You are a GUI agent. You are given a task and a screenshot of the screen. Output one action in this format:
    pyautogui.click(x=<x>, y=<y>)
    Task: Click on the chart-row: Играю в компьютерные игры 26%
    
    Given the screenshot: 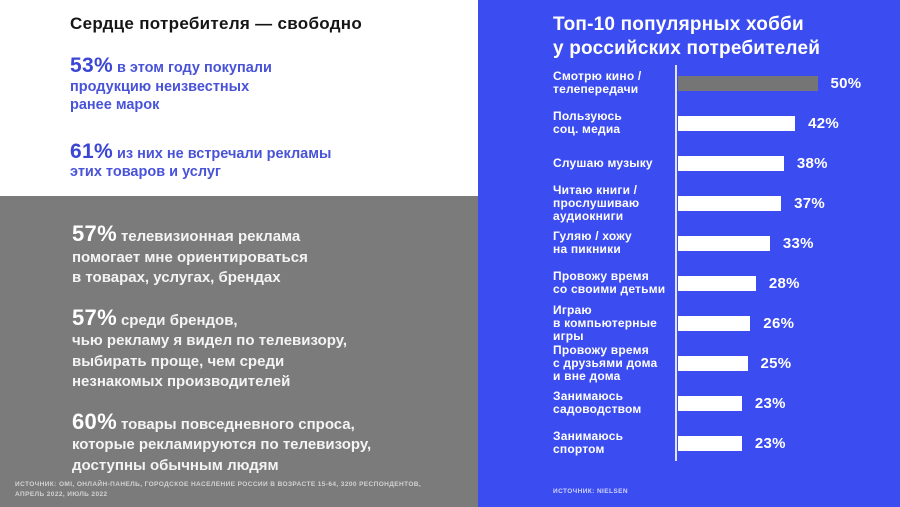 What is the action you would take?
    pyautogui.click(x=726, y=323)
    